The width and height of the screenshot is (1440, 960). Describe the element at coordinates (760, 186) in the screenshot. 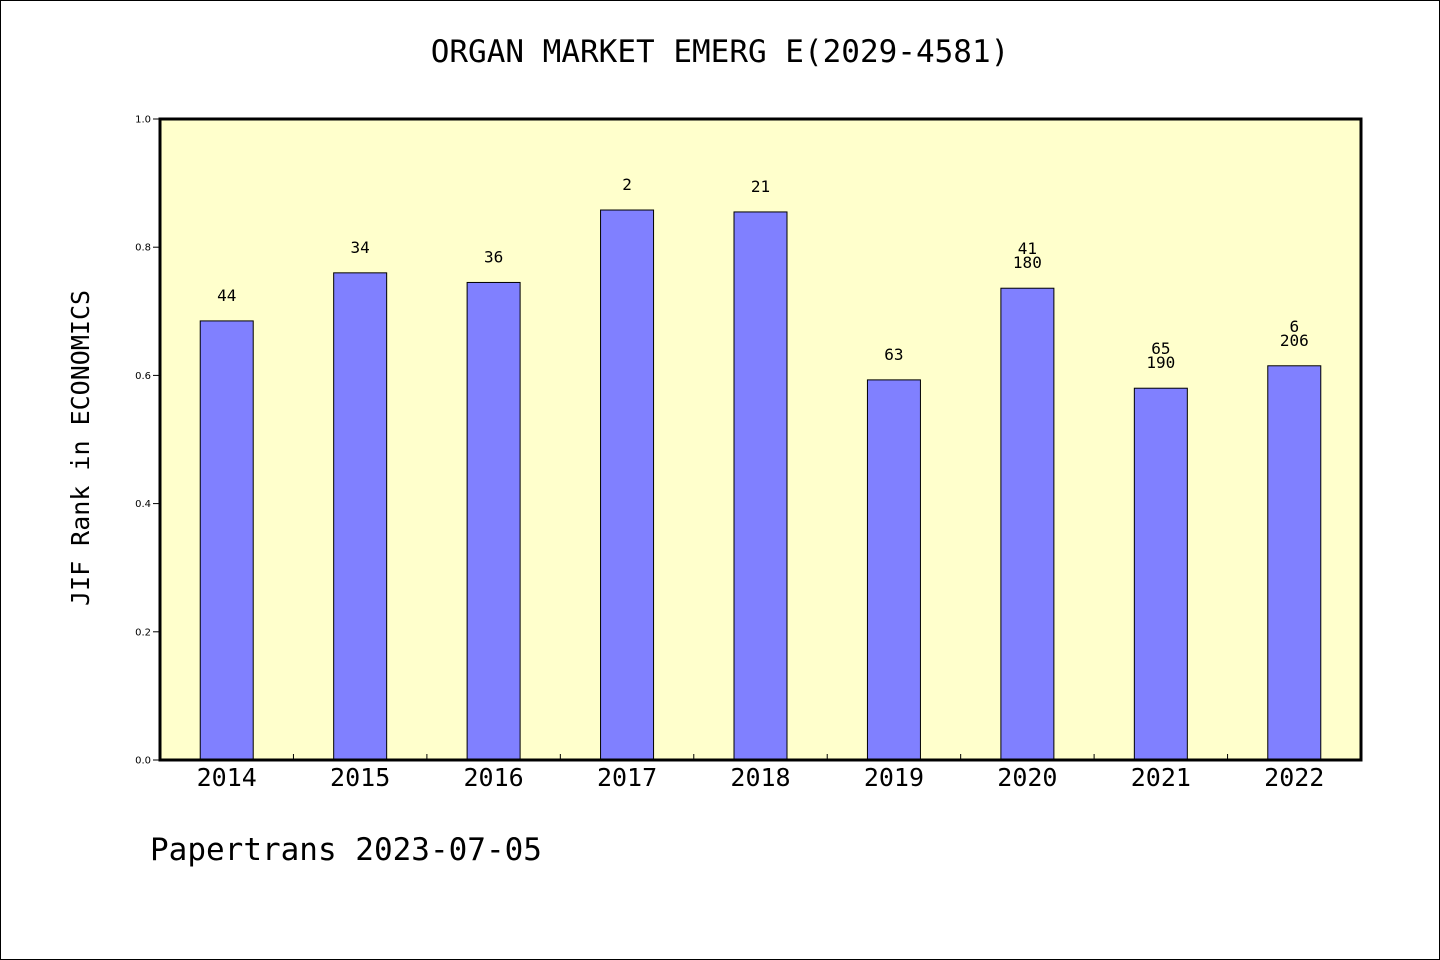

I see `bar-value-label: 21` at that location.